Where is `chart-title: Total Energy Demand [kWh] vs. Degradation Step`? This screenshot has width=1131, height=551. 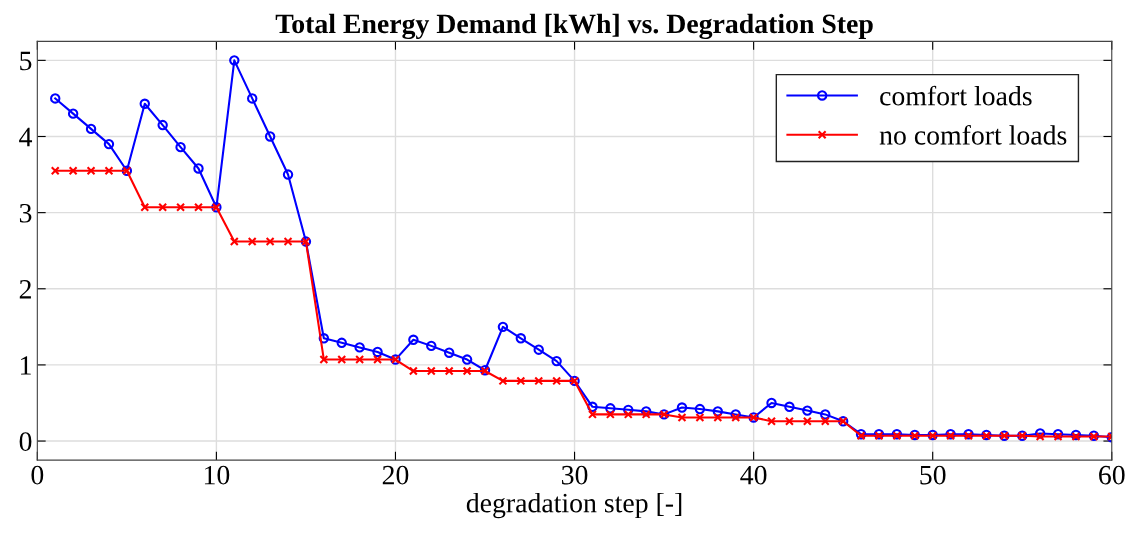
chart-title: Total Energy Demand [kWh] vs. Degradation Step is located at coordinates (574, 26).